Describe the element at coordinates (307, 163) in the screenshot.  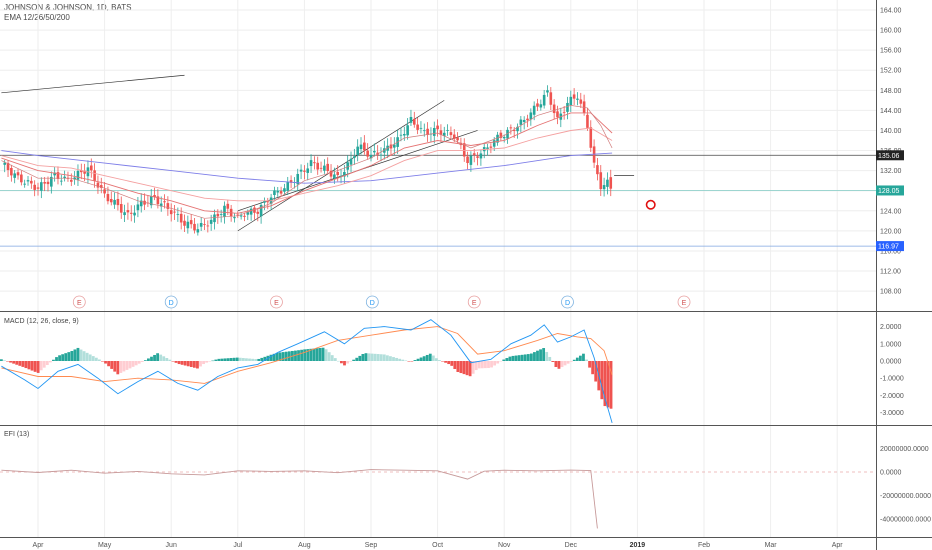
I see `ema26-line` at that location.